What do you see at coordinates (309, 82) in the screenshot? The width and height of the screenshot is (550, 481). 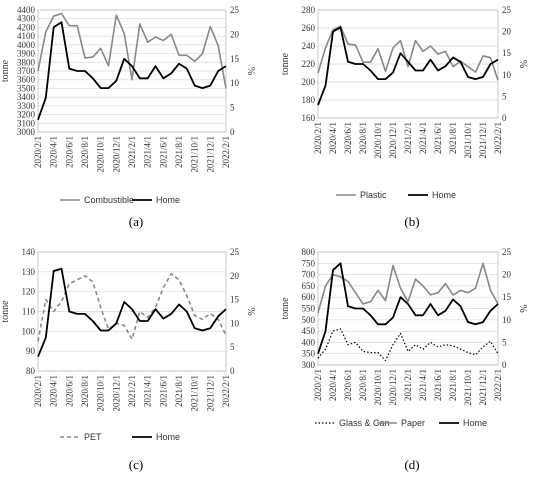 I see `y-tick-label-left: 200` at bounding box center [309, 82].